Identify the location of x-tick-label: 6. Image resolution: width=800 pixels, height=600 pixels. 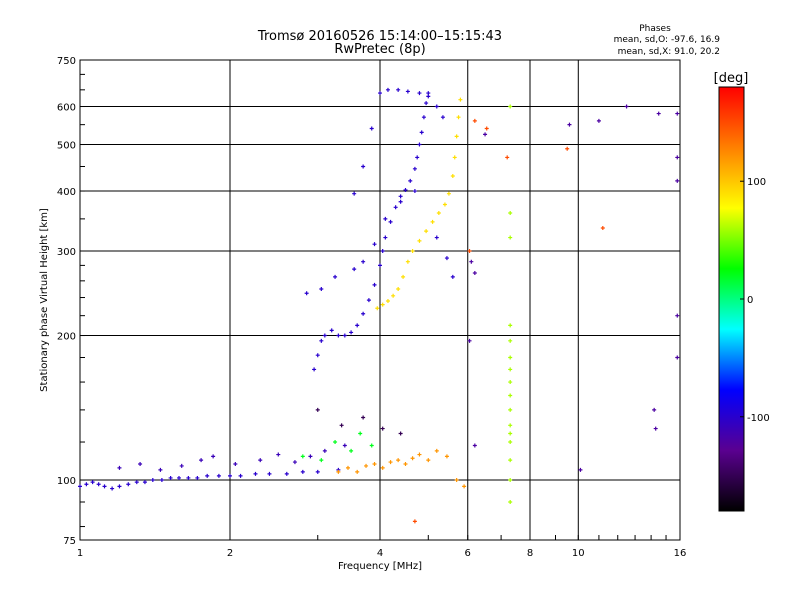
(468, 553).